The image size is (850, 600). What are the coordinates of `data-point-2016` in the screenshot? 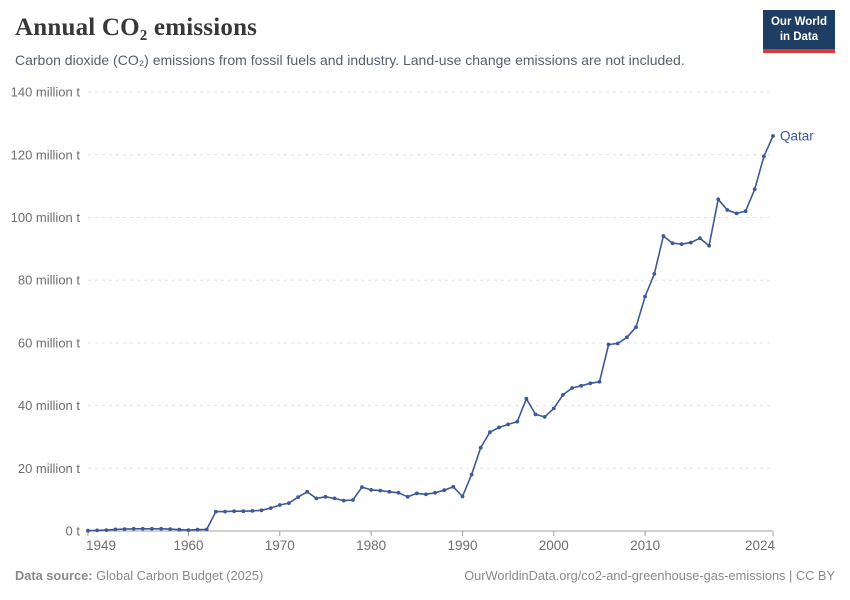 It's located at (700, 238).